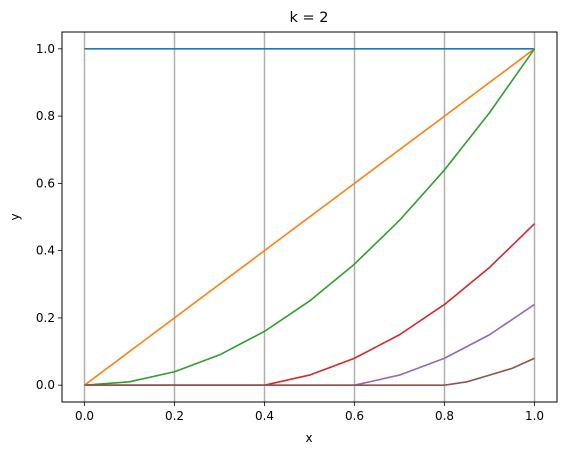 The width and height of the screenshot is (567, 455). I want to click on y-tick-label-3: 0.6, so click(45, 183).